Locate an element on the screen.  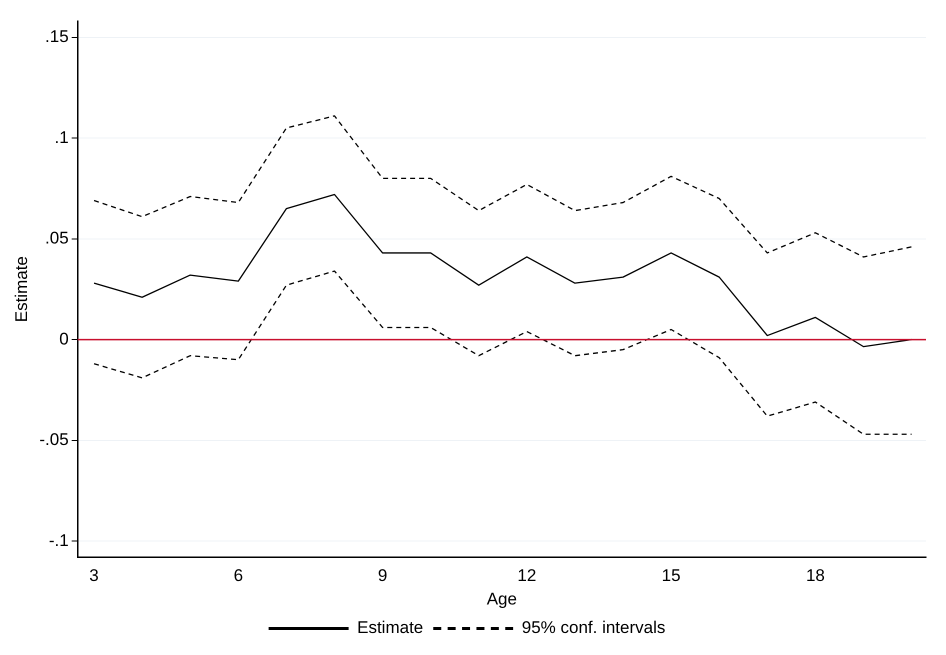
x-tick-label: 3 is located at coordinates (94, 576).